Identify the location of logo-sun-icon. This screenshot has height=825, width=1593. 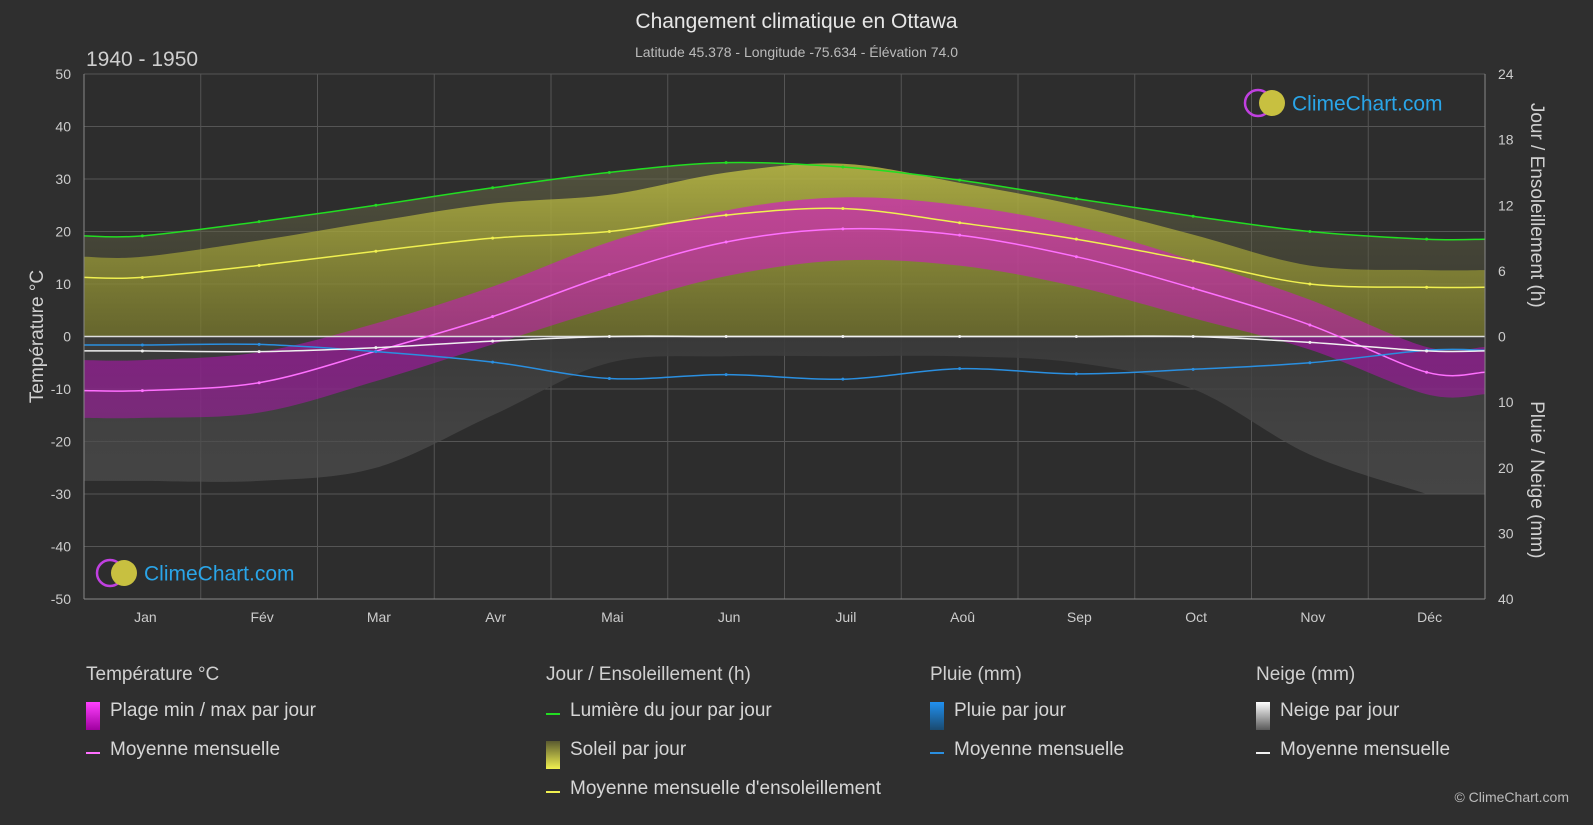
(1272, 103).